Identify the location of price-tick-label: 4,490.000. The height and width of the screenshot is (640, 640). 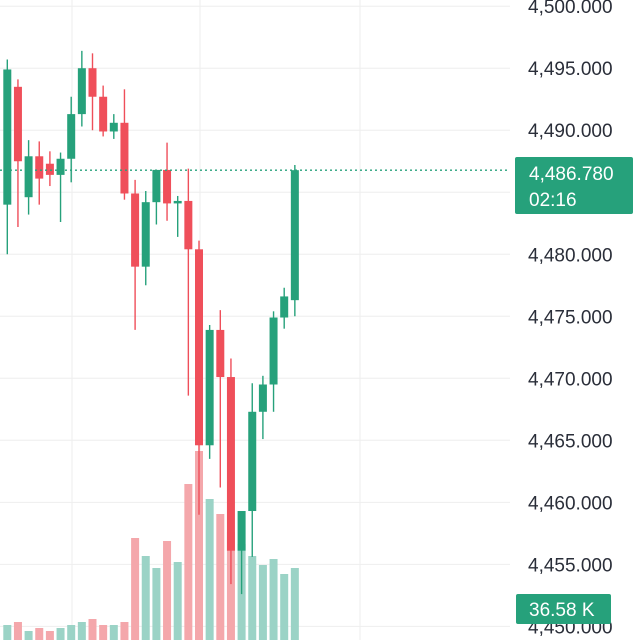
(570, 131).